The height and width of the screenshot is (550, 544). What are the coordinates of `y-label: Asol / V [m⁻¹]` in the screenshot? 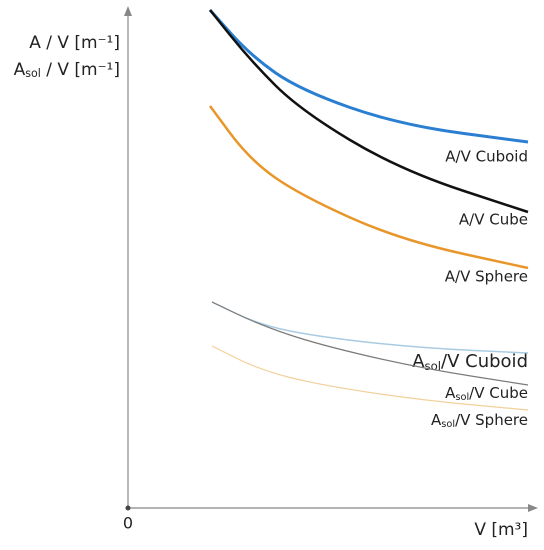 It's located at (67, 70).